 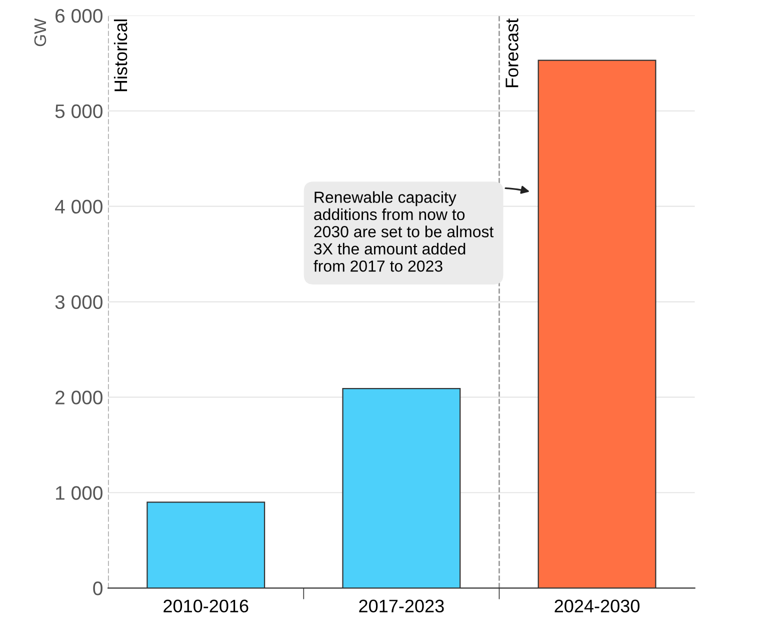 I want to click on y-axis-title: GW, so click(x=40, y=32).